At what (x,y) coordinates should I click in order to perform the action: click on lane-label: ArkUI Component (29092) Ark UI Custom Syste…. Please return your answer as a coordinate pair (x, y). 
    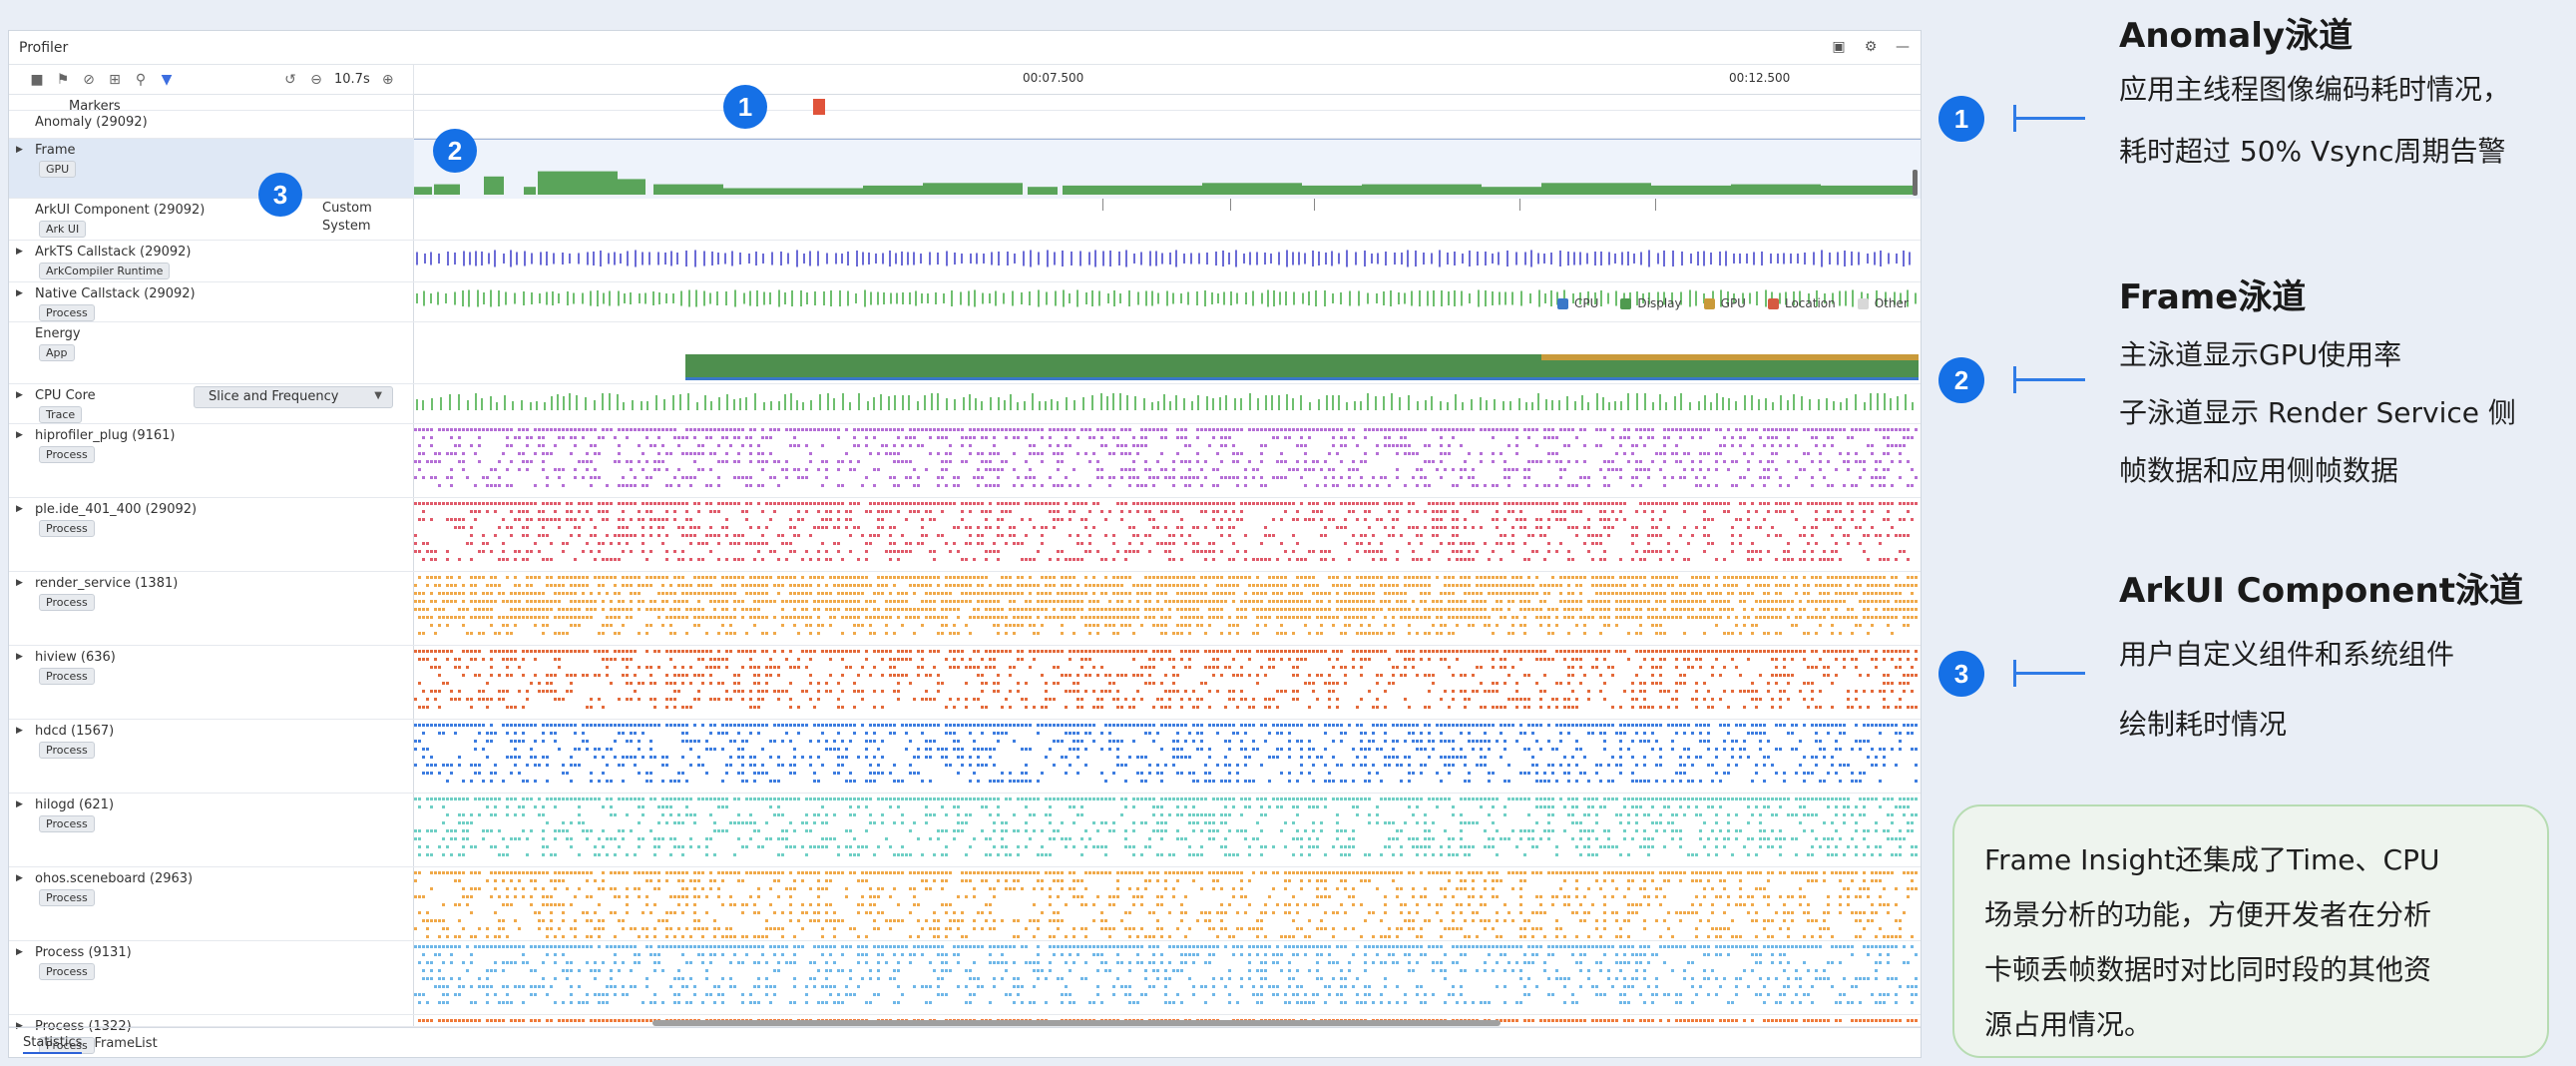
    Looking at the image, I should click on (212, 220).